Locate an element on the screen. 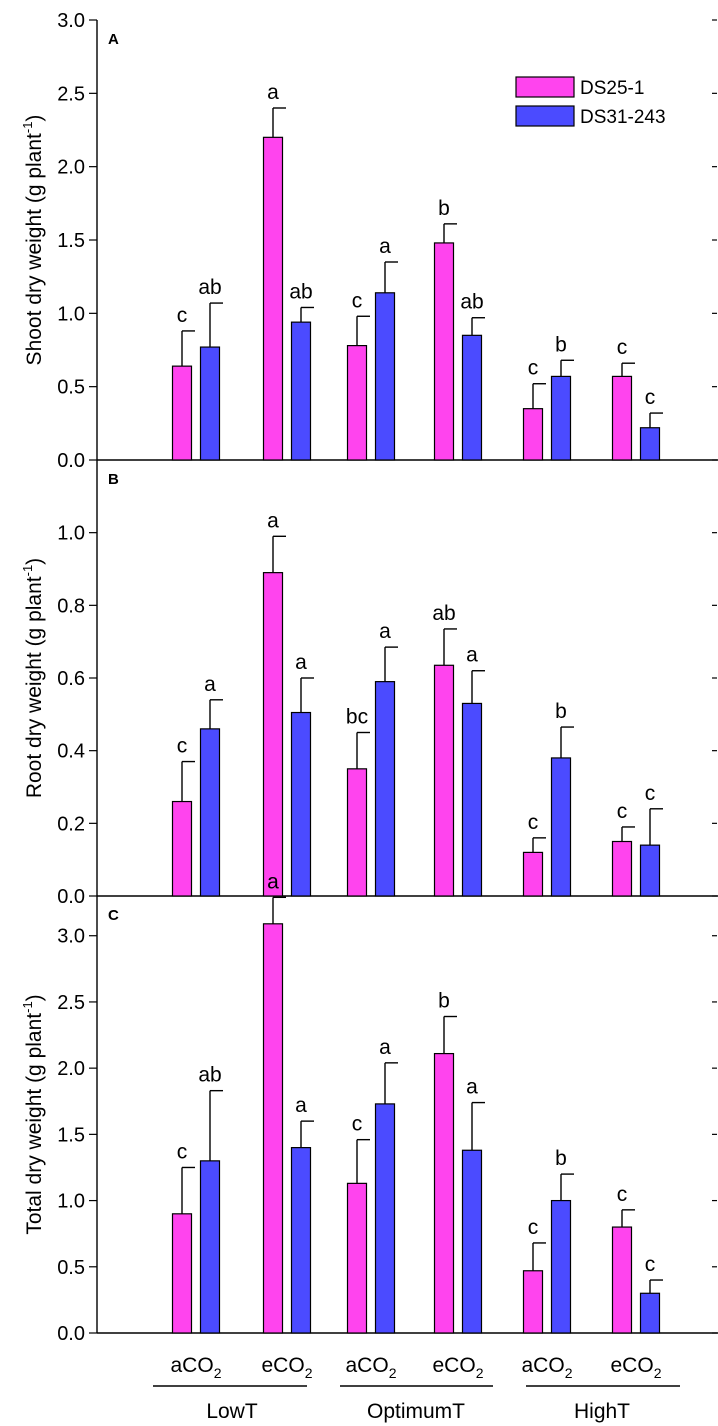 The width and height of the screenshot is (718, 1426). y-axis-label: Root dry weight (g plant-1) is located at coordinates (33, 678).